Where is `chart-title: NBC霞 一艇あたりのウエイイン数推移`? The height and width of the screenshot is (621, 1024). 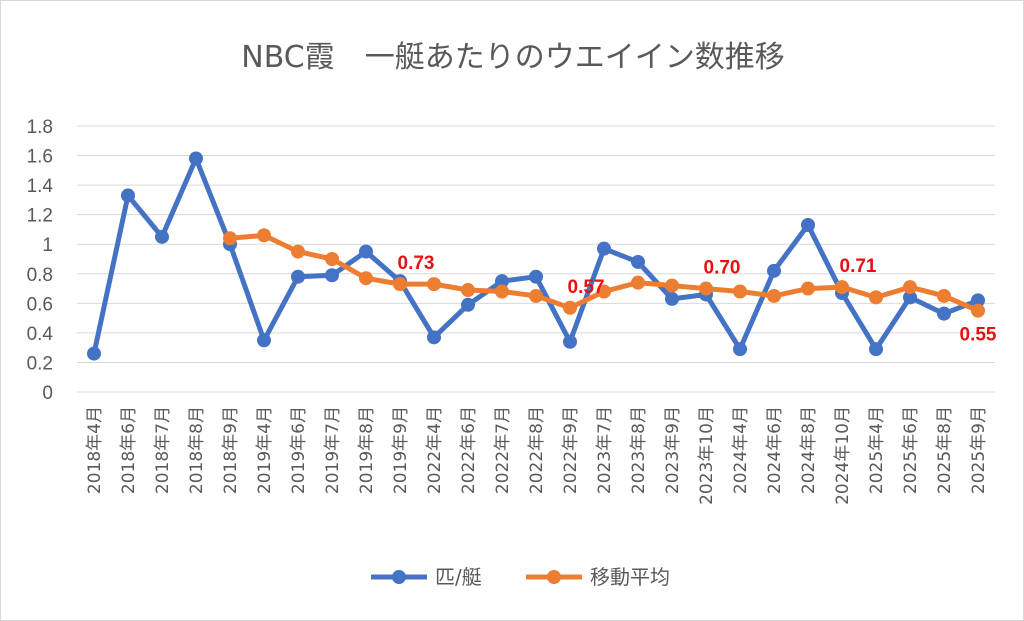 chart-title: NBC霞 一艇あたりのウエイイン数推移 is located at coordinates (512, 57).